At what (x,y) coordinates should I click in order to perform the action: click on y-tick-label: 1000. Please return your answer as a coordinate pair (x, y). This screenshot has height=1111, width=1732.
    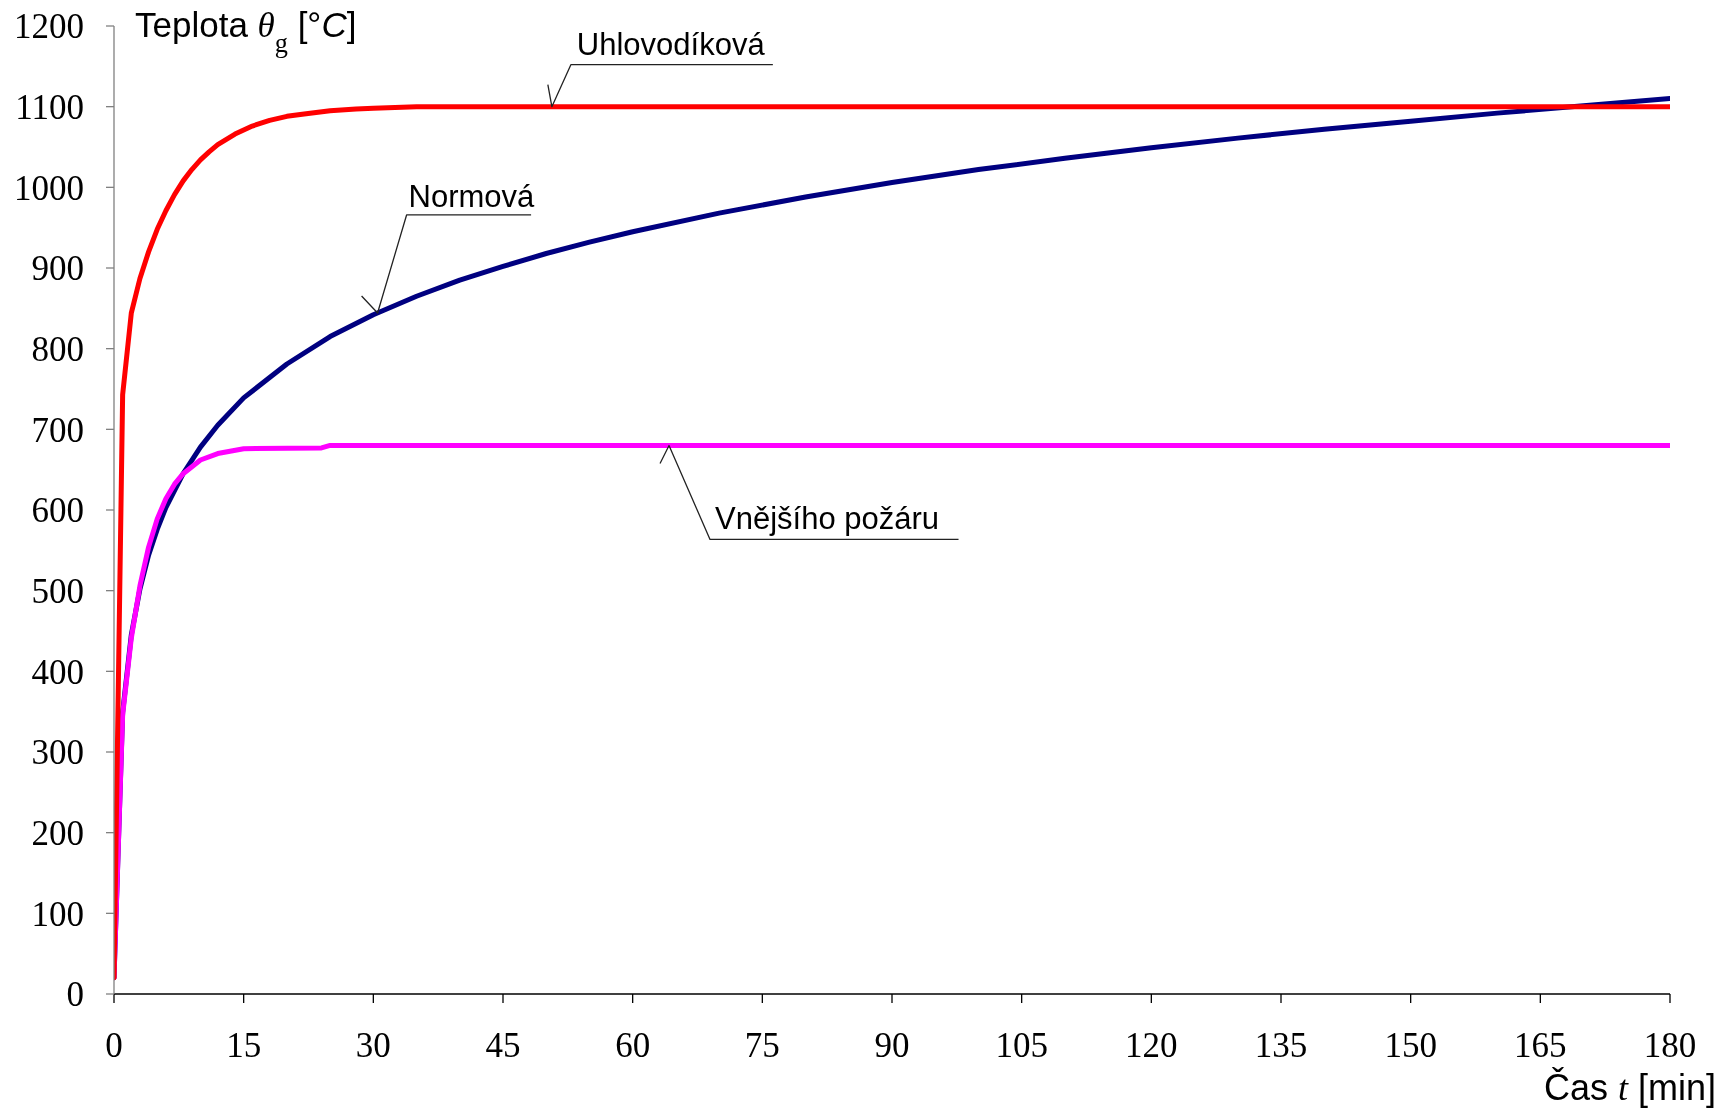
    Looking at the image, I should click on (49, 188).